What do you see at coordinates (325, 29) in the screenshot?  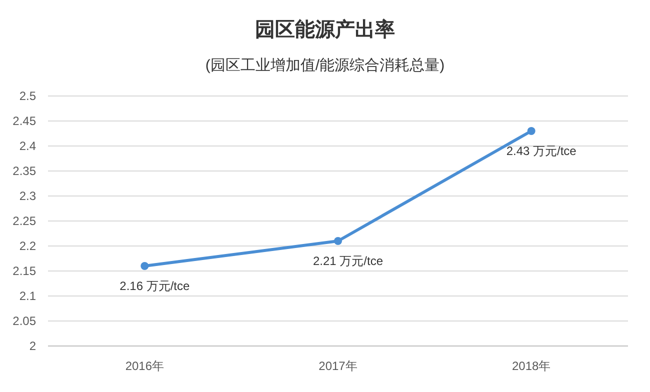 I see `chart-title: 园区能源产出率` at bounding box center [325, 29].